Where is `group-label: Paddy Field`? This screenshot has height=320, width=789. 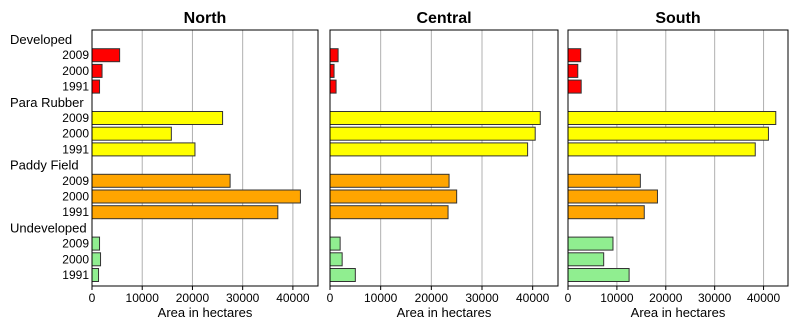 group-label: Paddy Field is located at coordinates (44, 165).